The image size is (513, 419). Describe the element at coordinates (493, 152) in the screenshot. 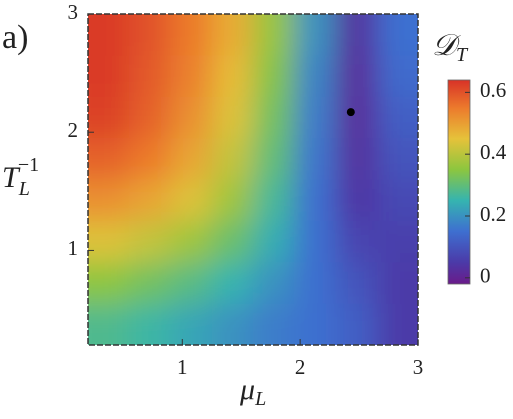

I see `colorbar-tick-label: 0.4` at that location.